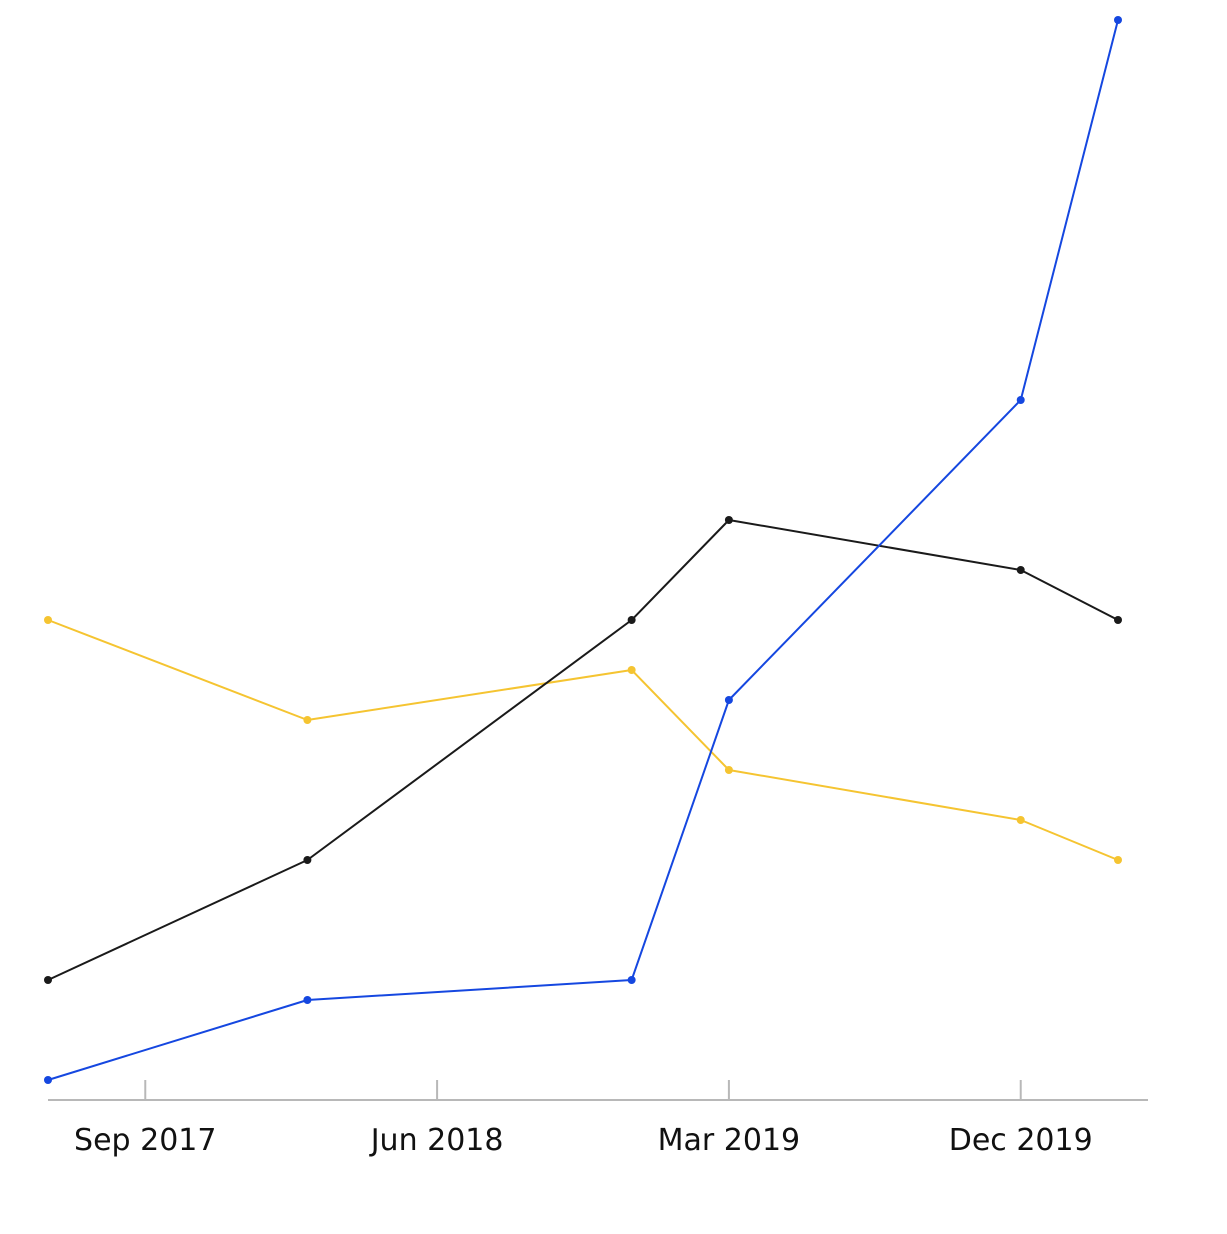 Image resolution: width=1227 pixels, height=1234 pixels. Describe the element at coordinates (1021, 1140) in the screenshot. I see `x-tick-label-4: Dec 2019` at that location.